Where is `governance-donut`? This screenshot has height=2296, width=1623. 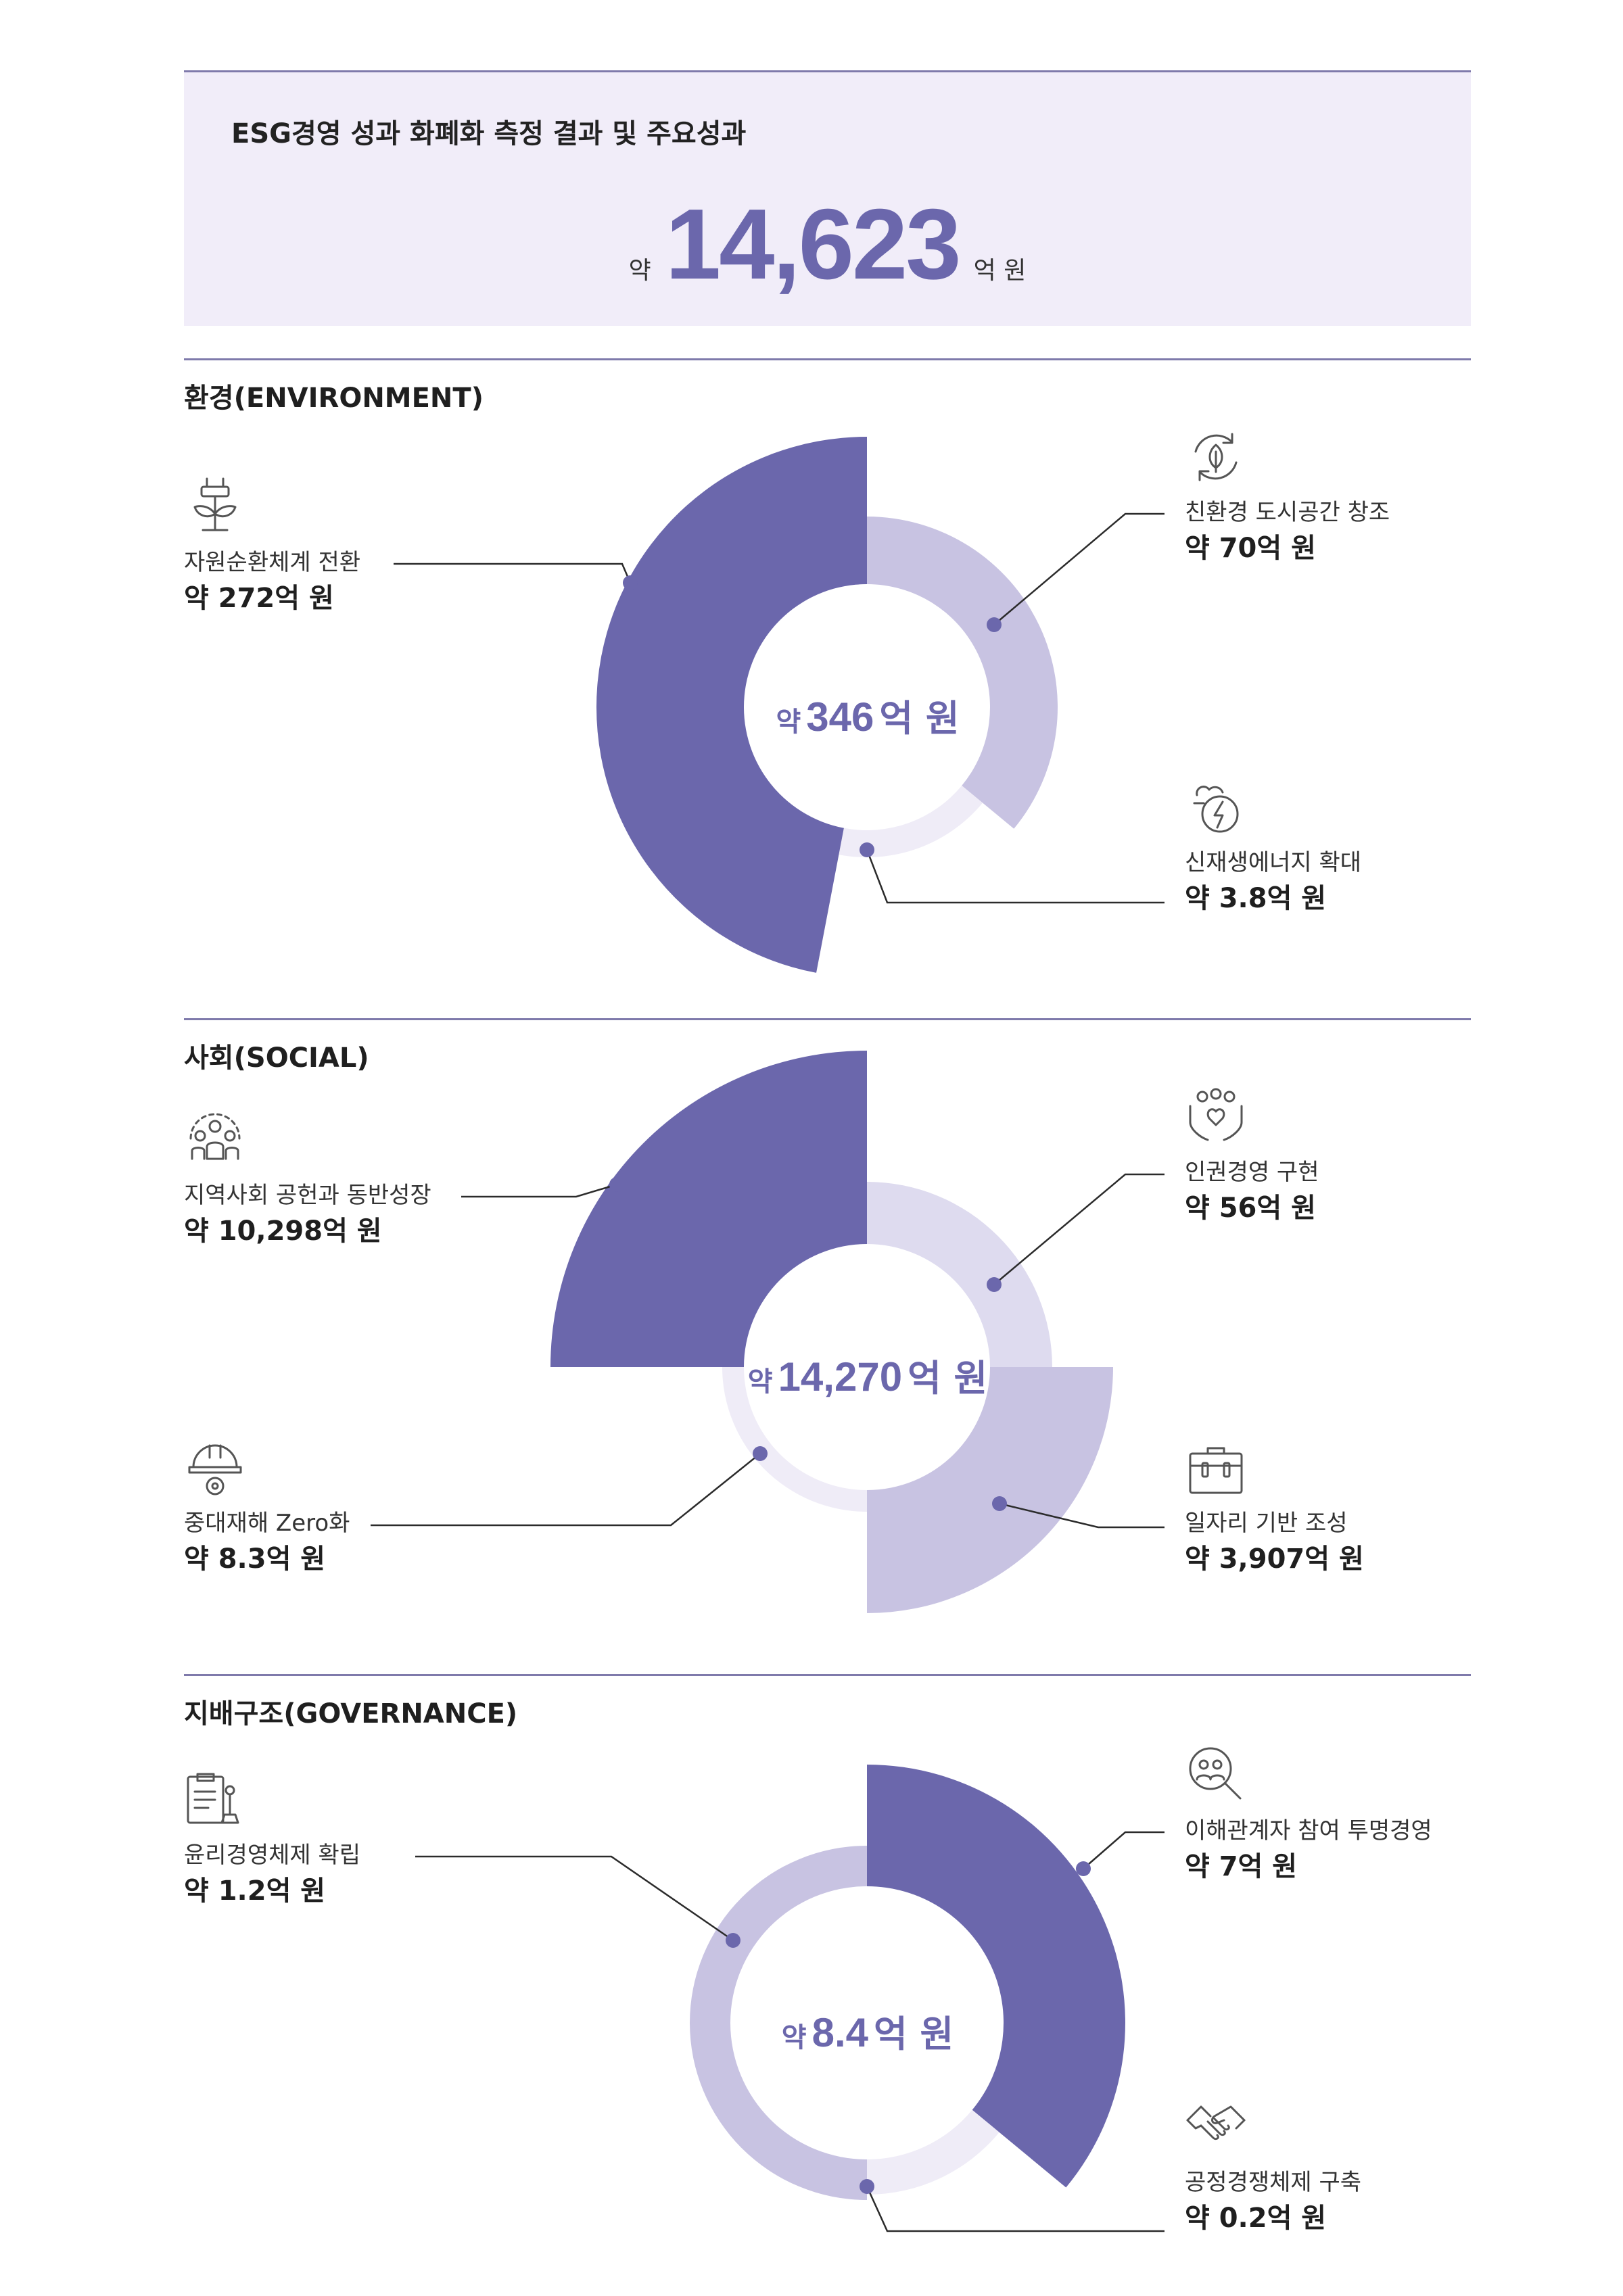 governance-donut is located at coordinates (907, 1982).